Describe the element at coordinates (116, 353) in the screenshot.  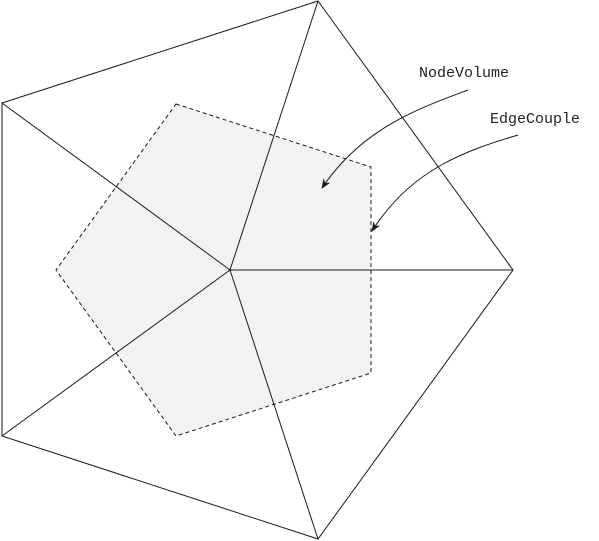
I see `mesh-edge-lower-left` at that location.